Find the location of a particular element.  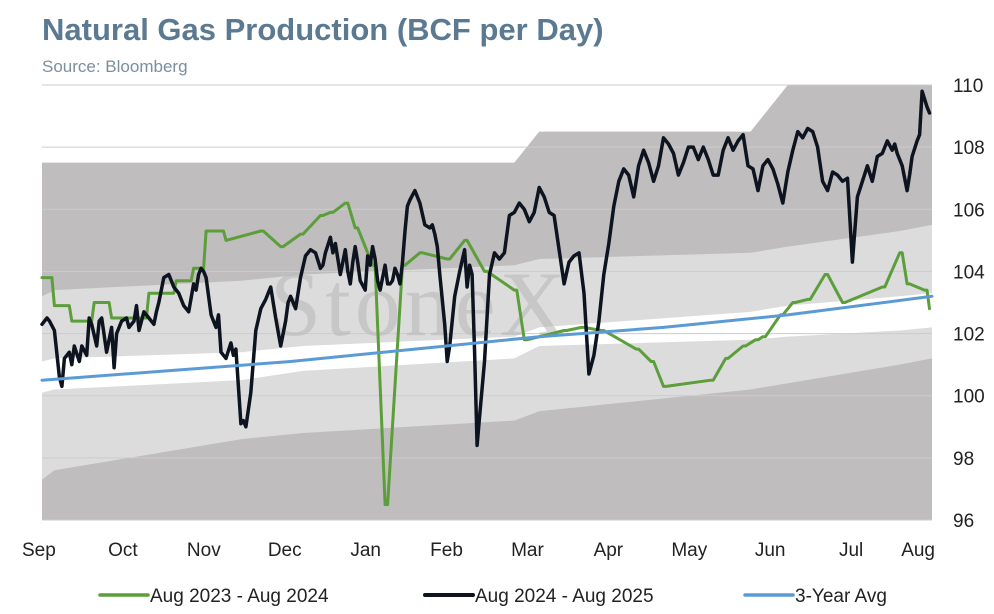

x-tick-label: Oct is located at coordinates (123, 550).